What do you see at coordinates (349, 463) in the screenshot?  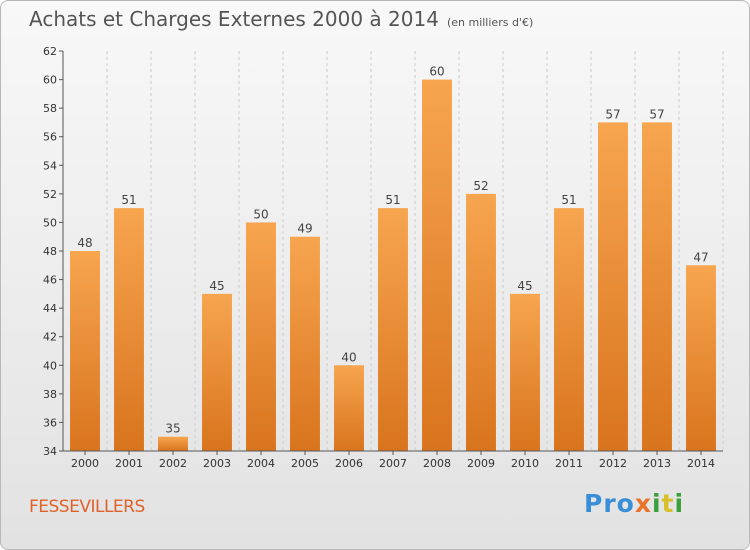 I see `x-tick-label: 2006` at bounding box center [349, 463].